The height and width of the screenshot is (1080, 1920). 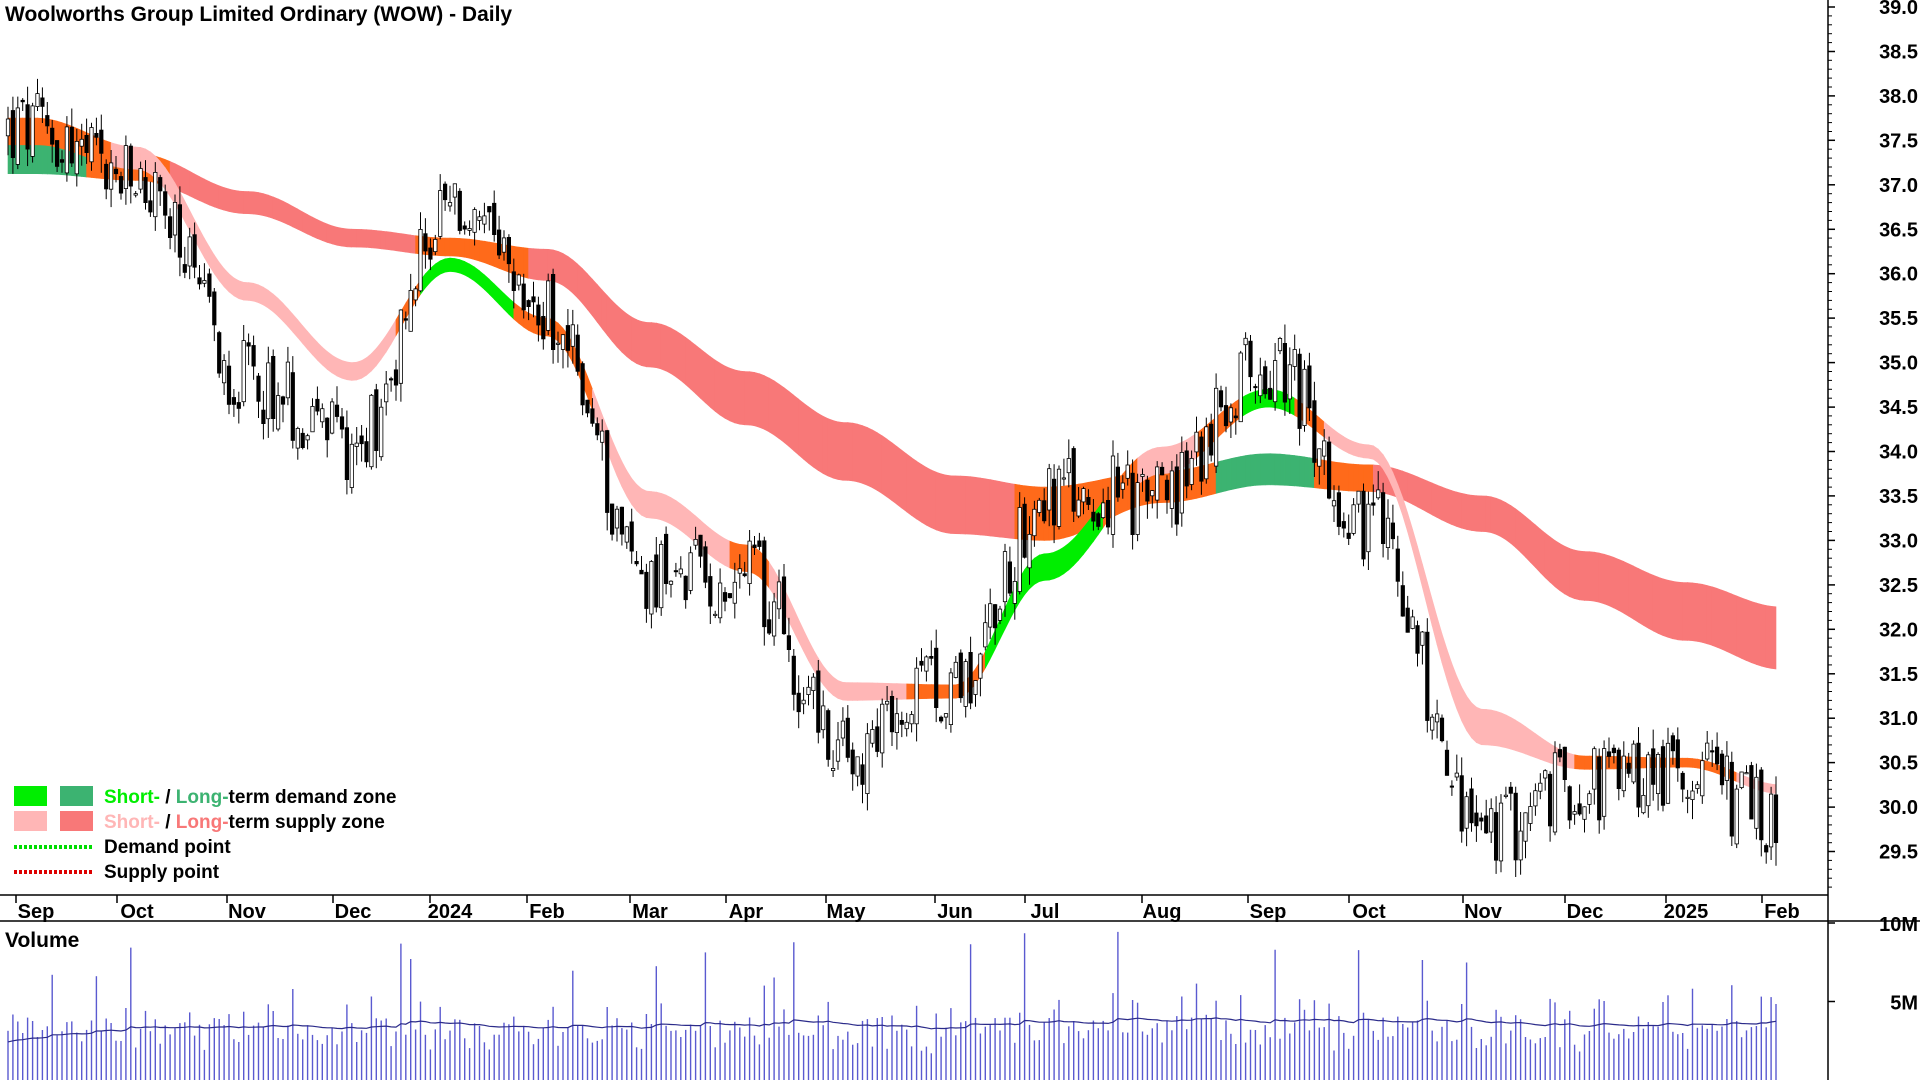 I want to click on date-tick-label: 2025, so click(x=1686, y=912).